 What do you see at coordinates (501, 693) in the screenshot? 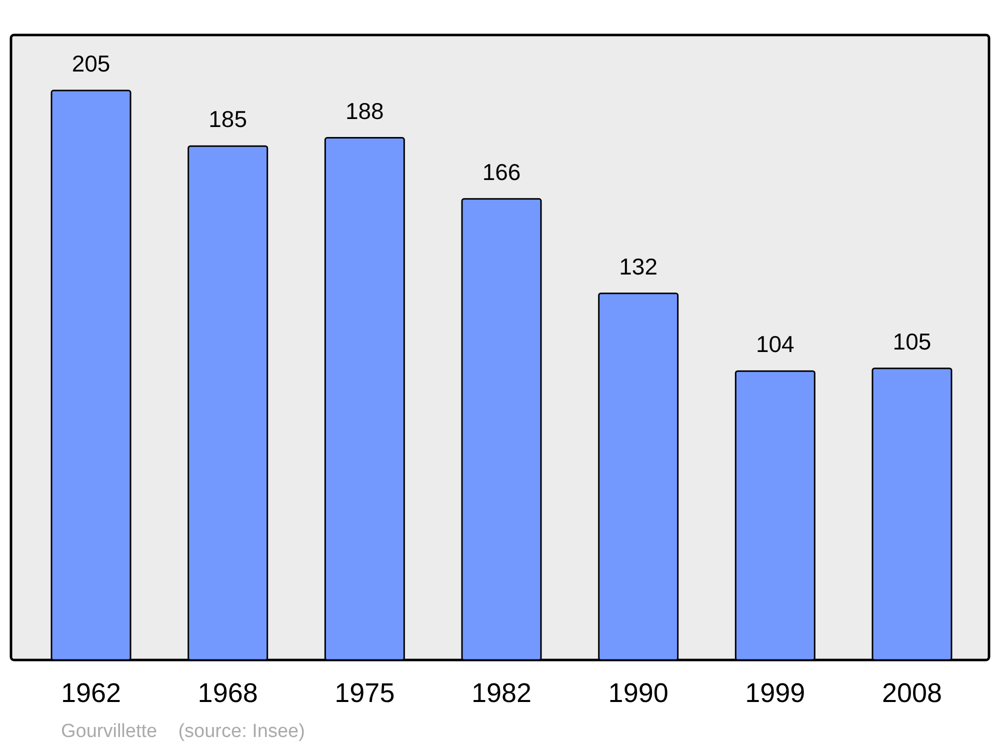
I see `x-tick-label: 1982` at bounding box center [501, 693].